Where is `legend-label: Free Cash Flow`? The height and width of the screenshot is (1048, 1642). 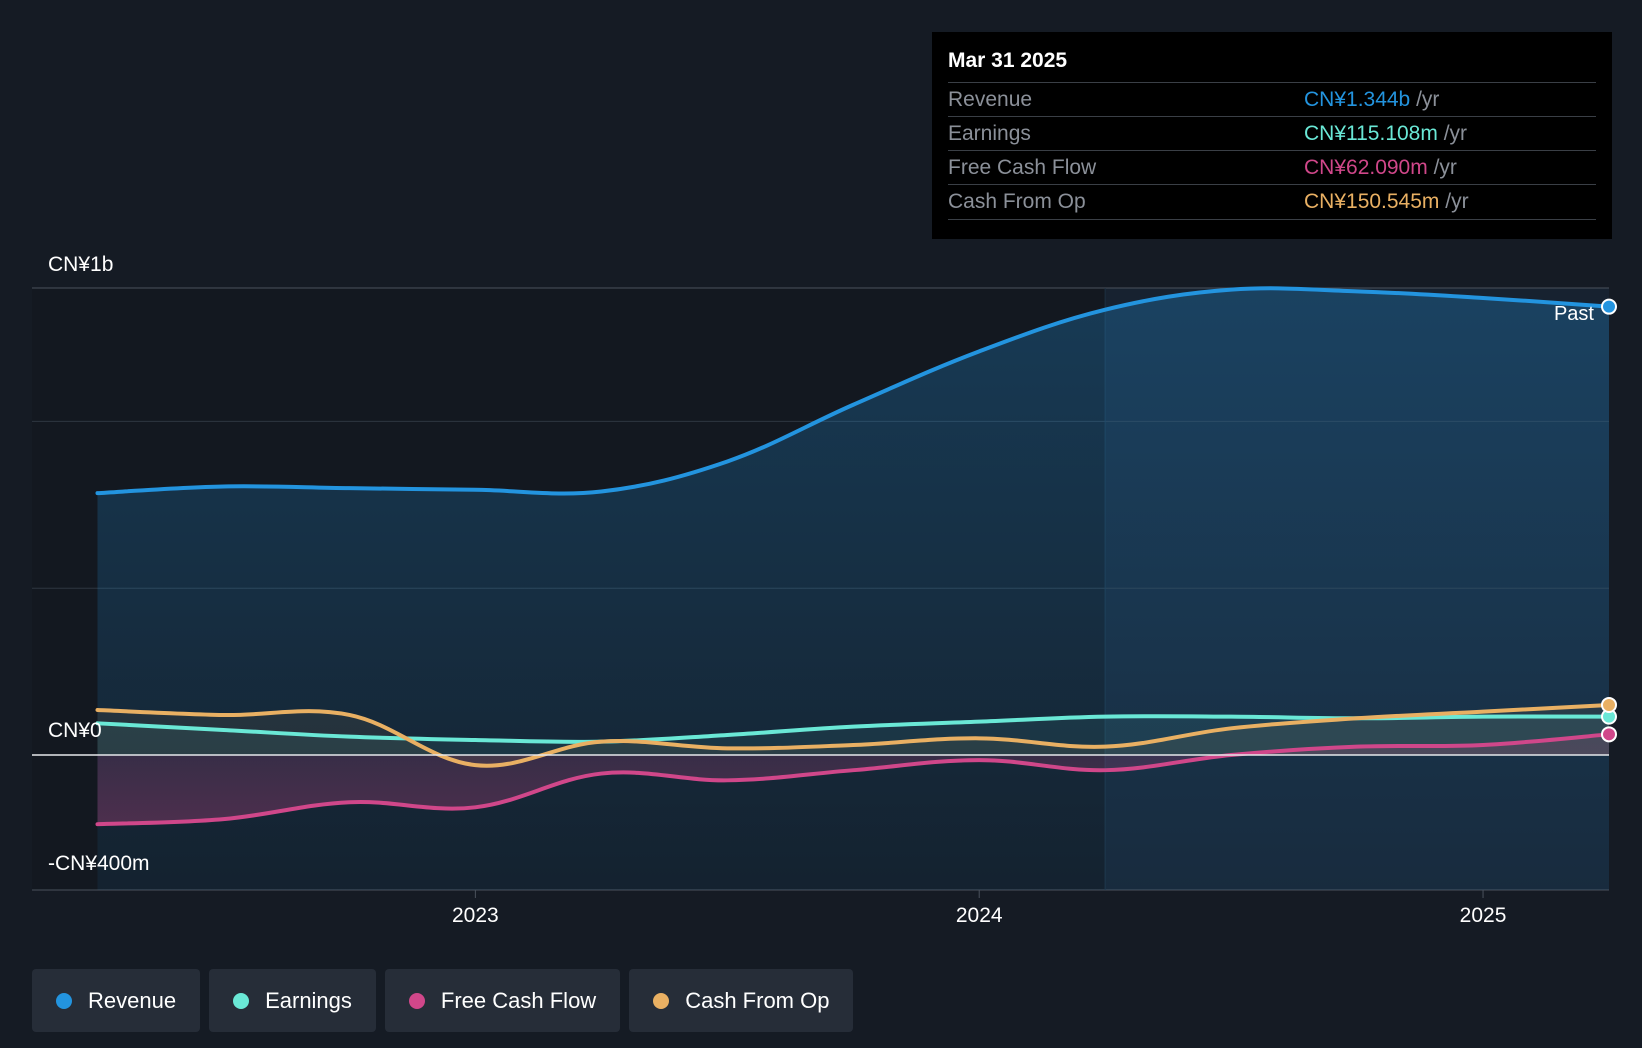
legend-label: Free Cash Flow is located at coordinates (518, 1000).